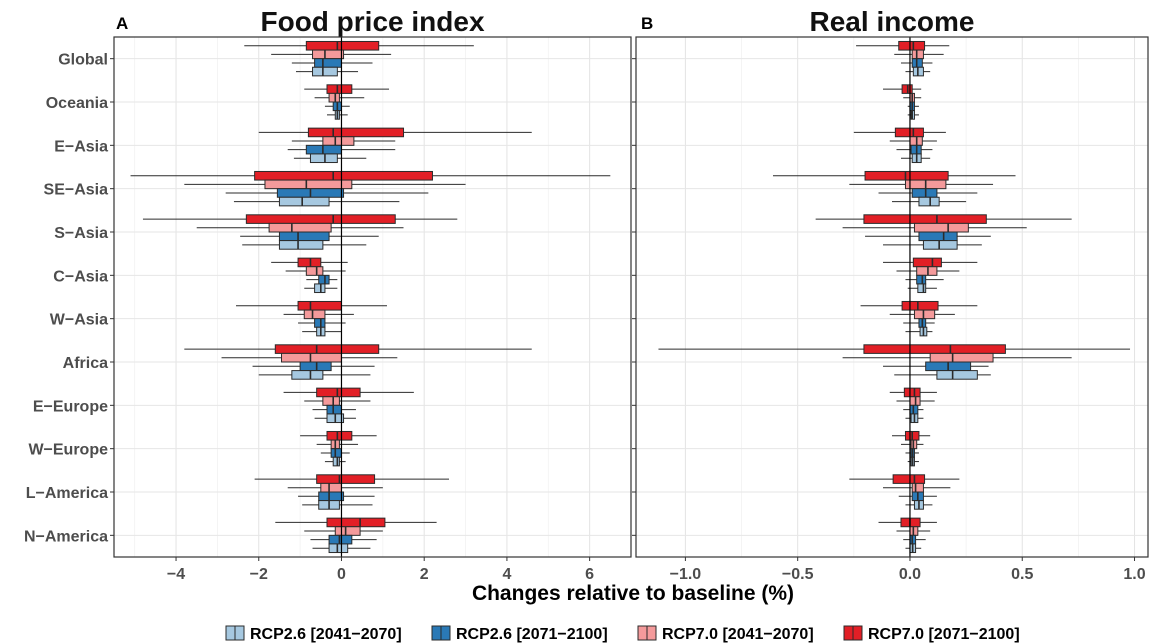 Image resolution: width=1153 pixels, height=644 pixels. I want to click on x-tick-label: 1.0, so click(1134, 574).